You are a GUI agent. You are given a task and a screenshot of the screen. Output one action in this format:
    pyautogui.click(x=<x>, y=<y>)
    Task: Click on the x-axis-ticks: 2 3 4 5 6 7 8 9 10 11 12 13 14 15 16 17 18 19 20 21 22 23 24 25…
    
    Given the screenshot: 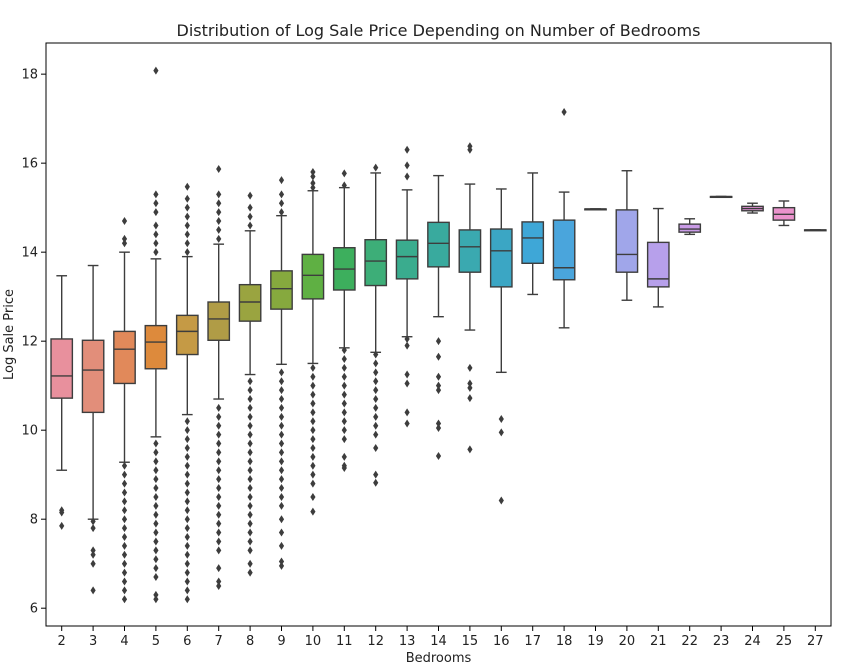 What is the action you would take?
    pyautogui.click(x=441, y=637)
    